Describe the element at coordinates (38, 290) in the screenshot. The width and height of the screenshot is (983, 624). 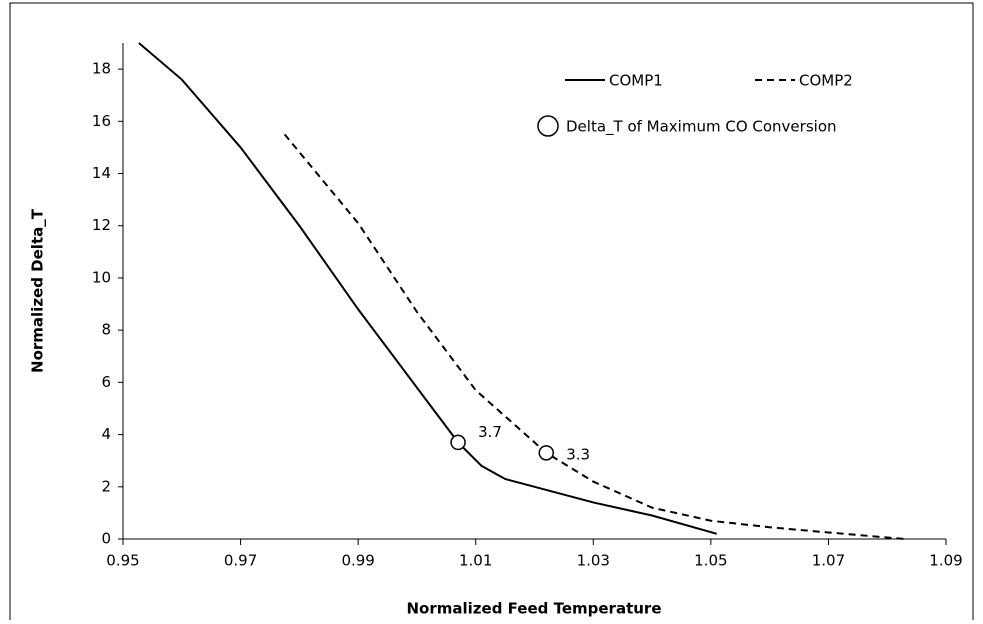
I see `y-axis-title: Normalized Delta_T` at that location.